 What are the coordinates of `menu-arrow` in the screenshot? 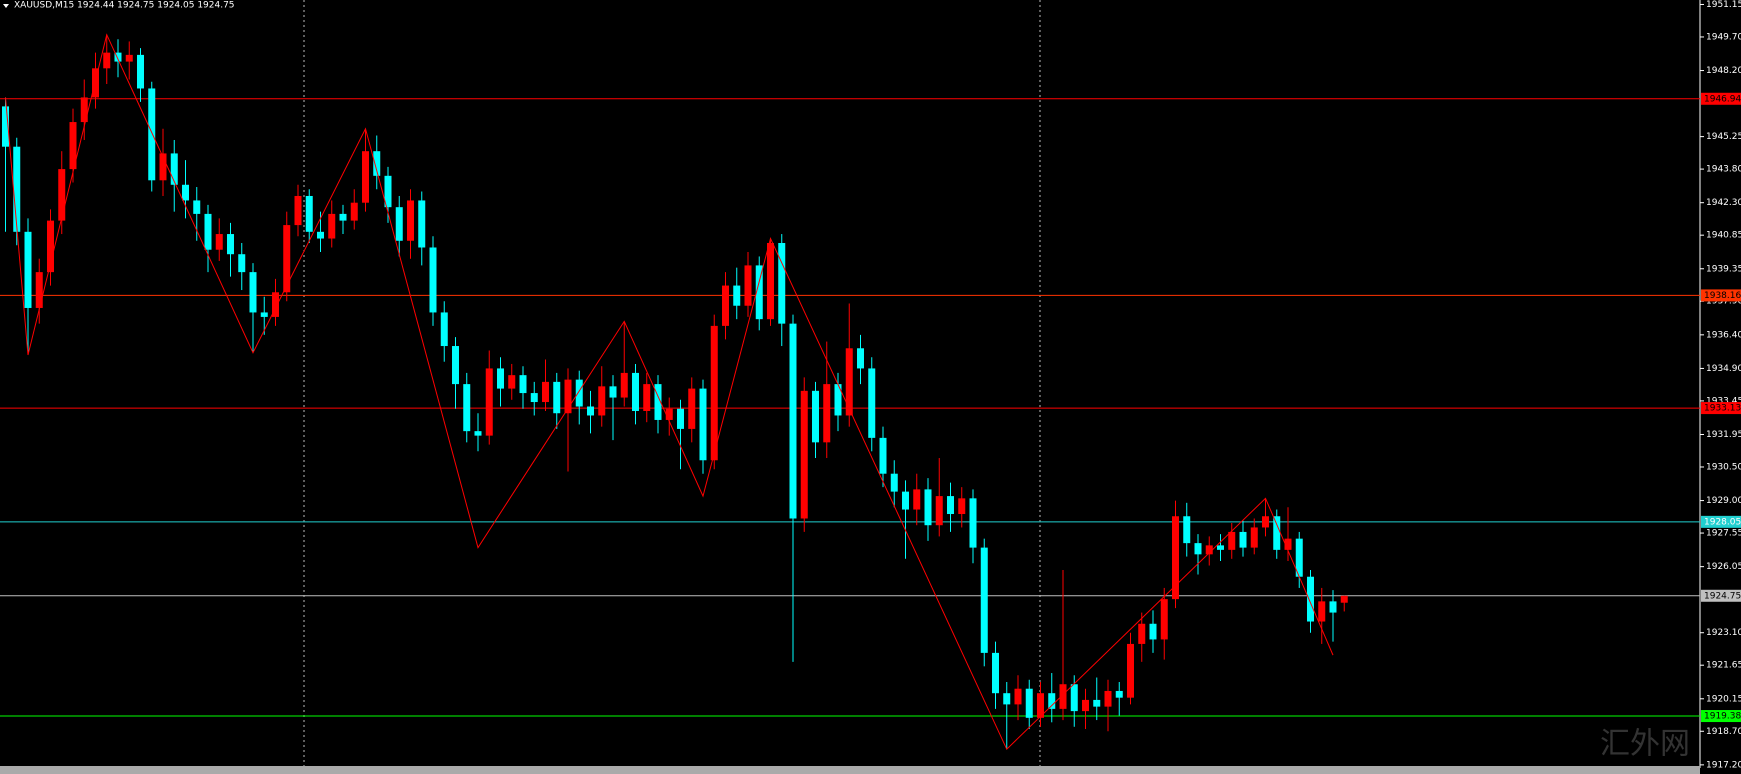 It's located at (6, 6).